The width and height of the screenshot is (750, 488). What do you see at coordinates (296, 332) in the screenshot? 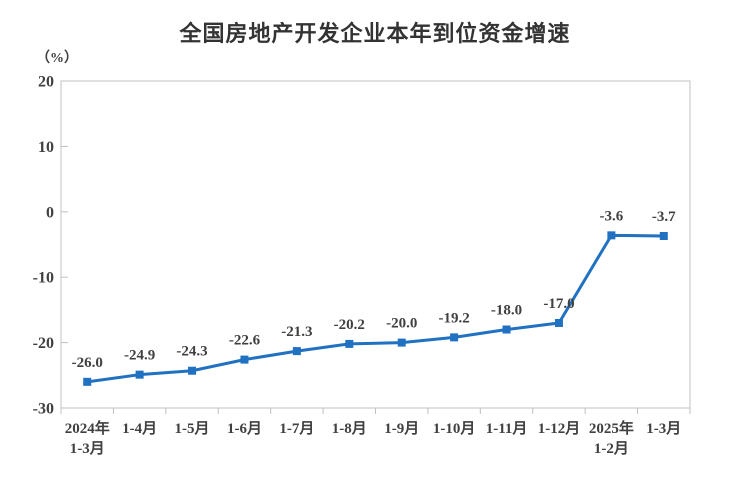
I see `data-label: -21.3` at bounding box center [296, 332].